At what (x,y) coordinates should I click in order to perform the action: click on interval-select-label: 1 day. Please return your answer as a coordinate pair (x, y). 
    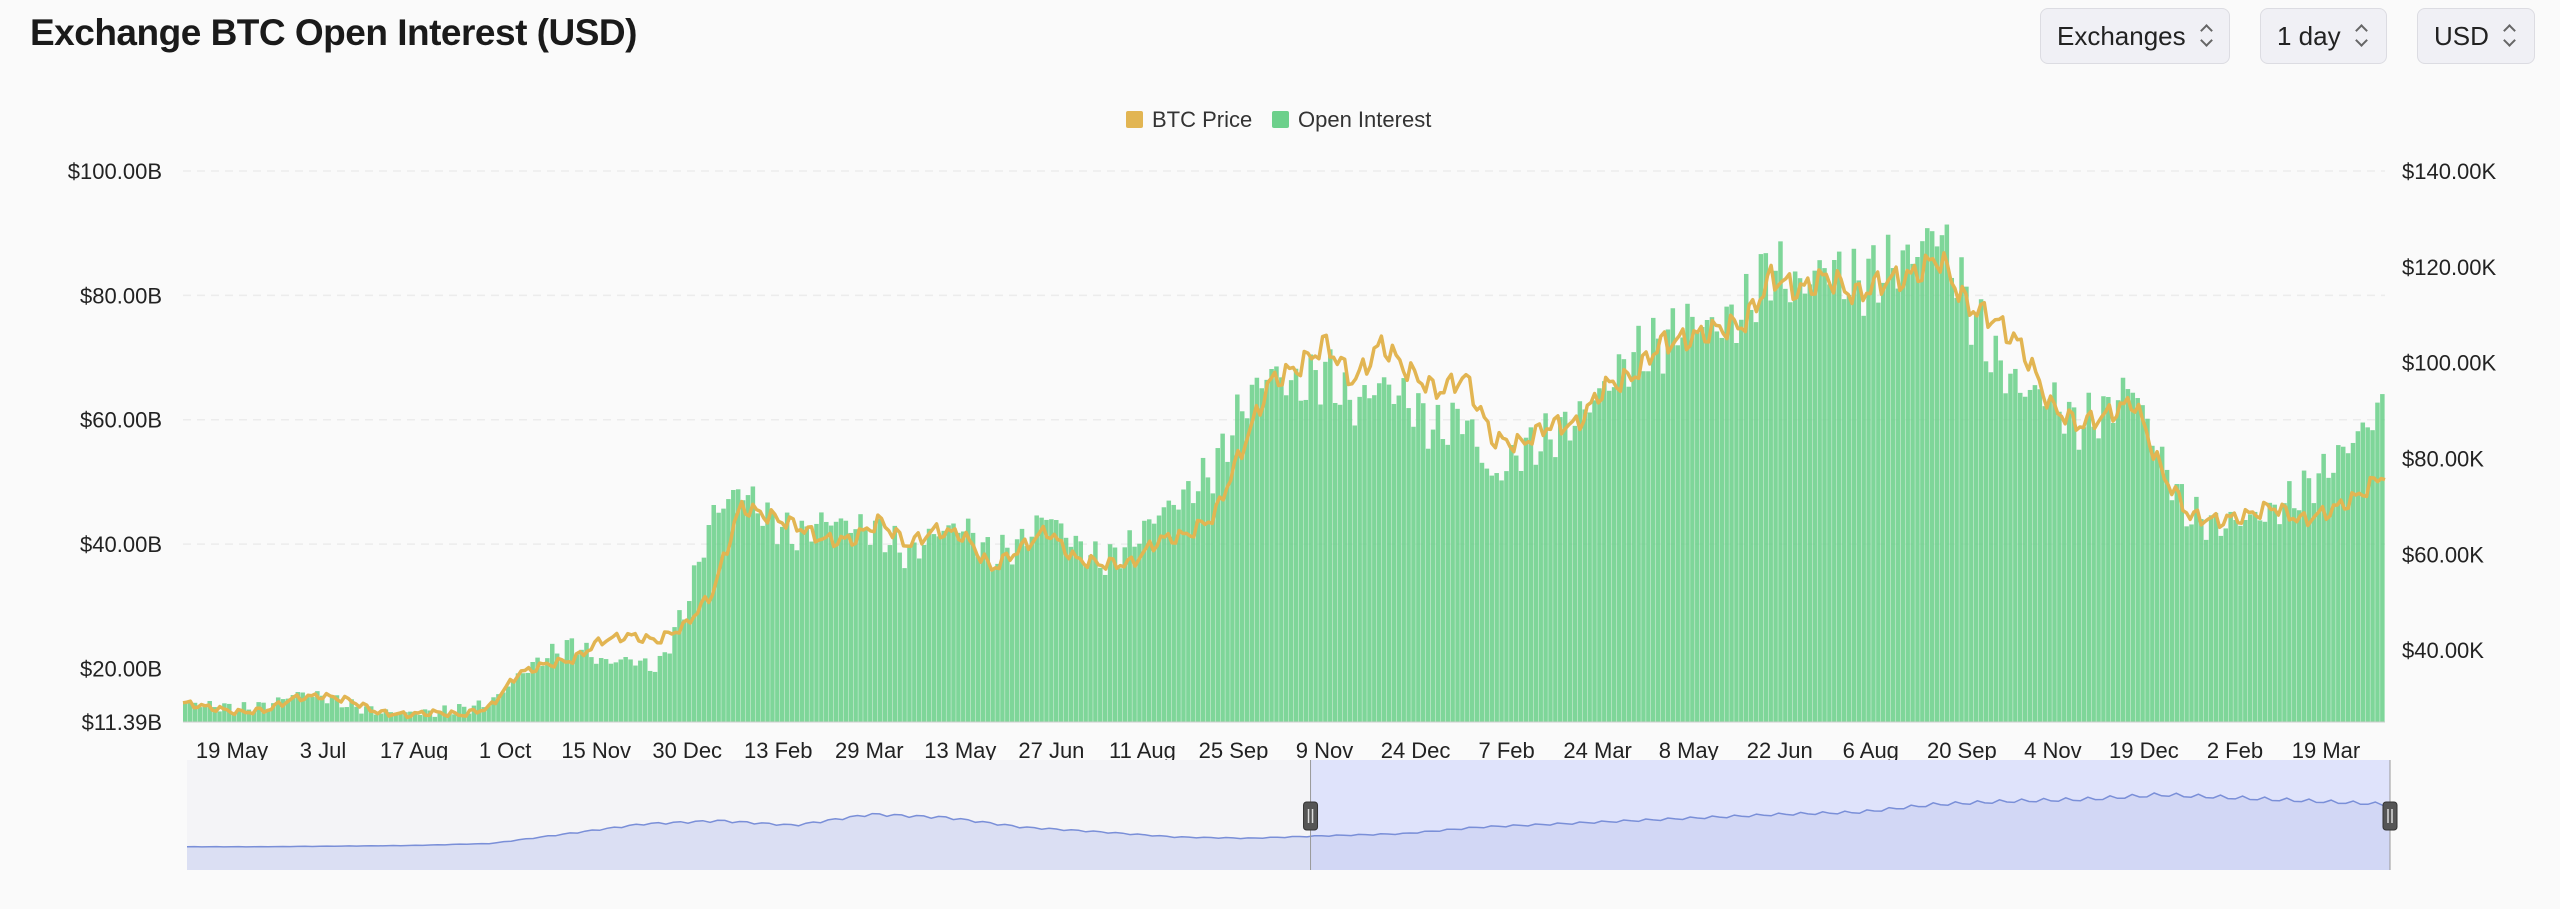
    Looking at the image, I should click on (2309, 35).